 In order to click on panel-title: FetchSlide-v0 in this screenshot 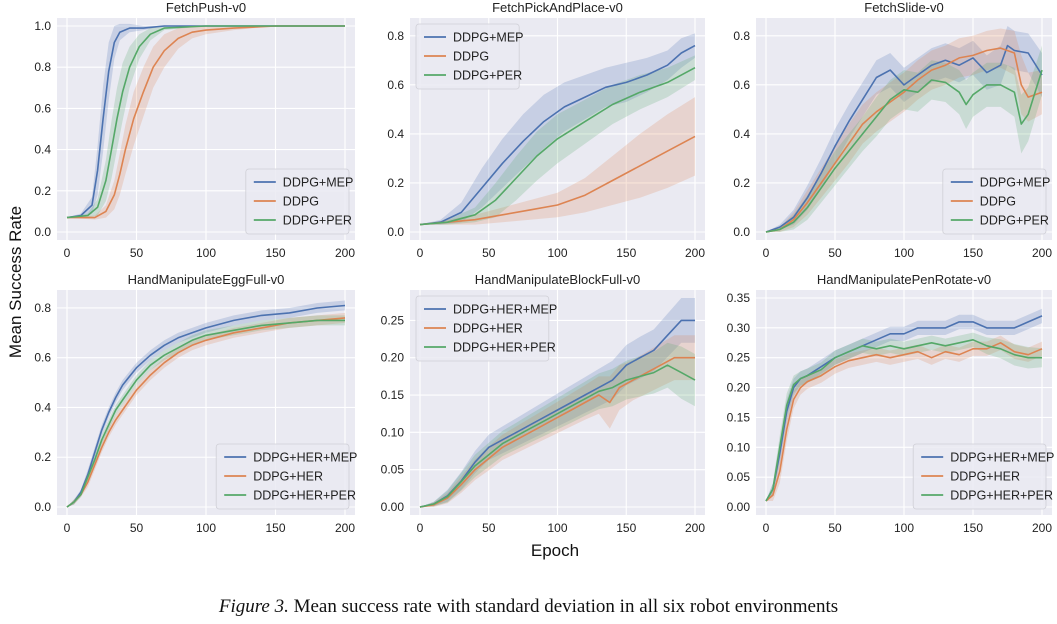, I will do `click(903, 7)`.